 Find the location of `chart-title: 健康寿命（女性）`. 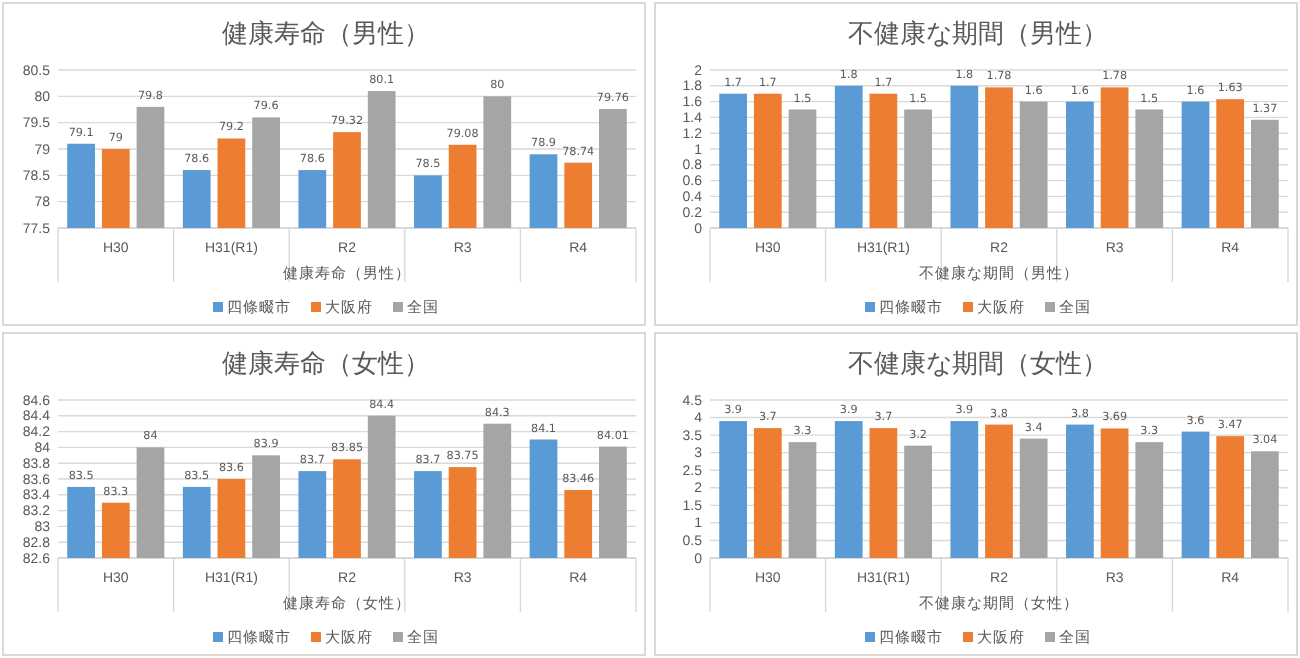

chart-title: 健康寿命（女性） is located at coordinates (326, 365).